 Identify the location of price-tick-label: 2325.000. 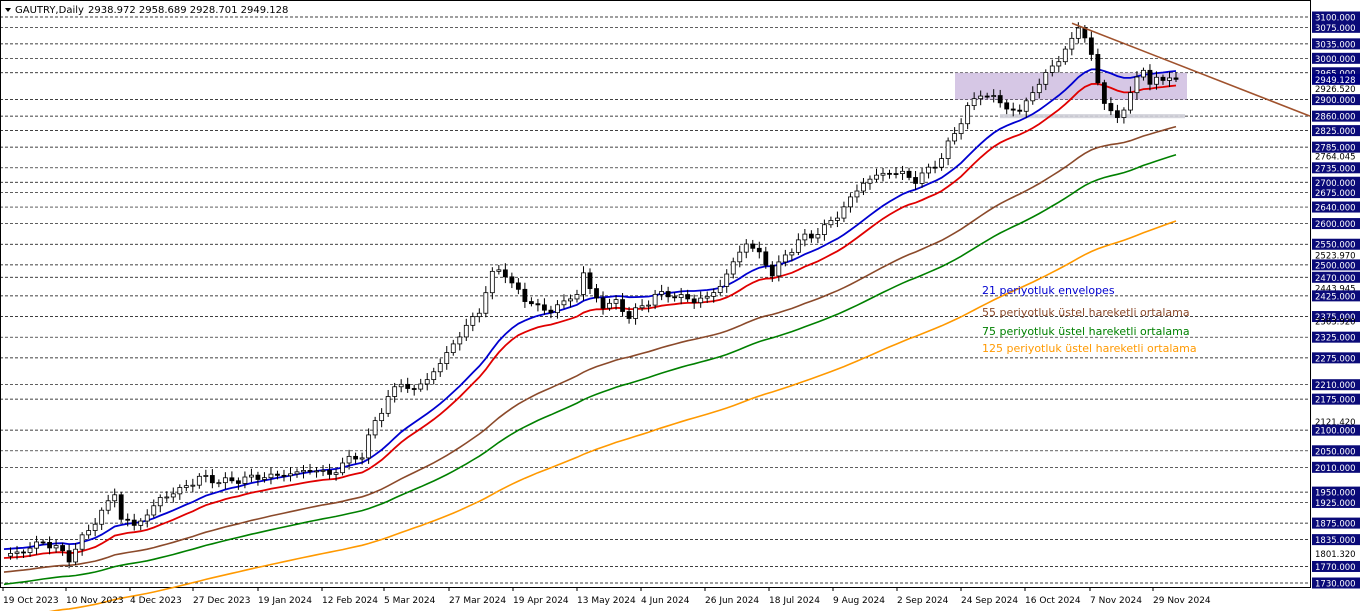
(1335, 339).